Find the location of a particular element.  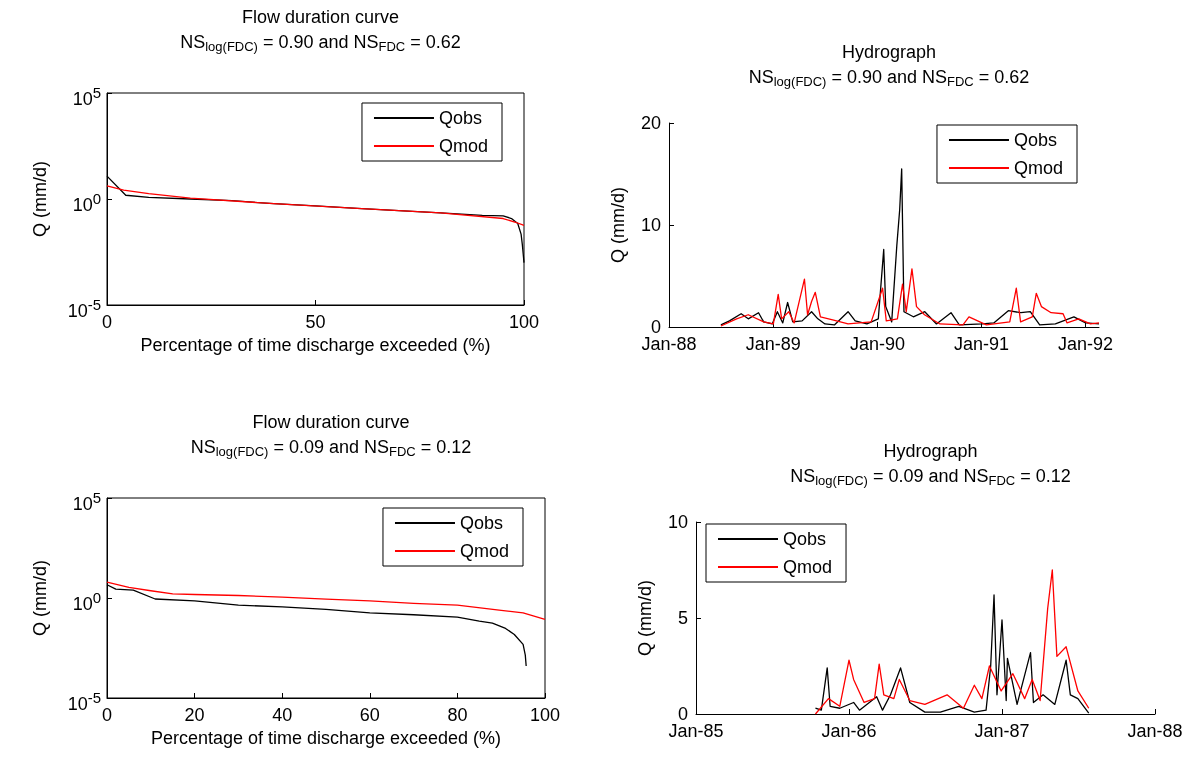

x-tick-label: Jan-85 is located at coordinates (696, 731).